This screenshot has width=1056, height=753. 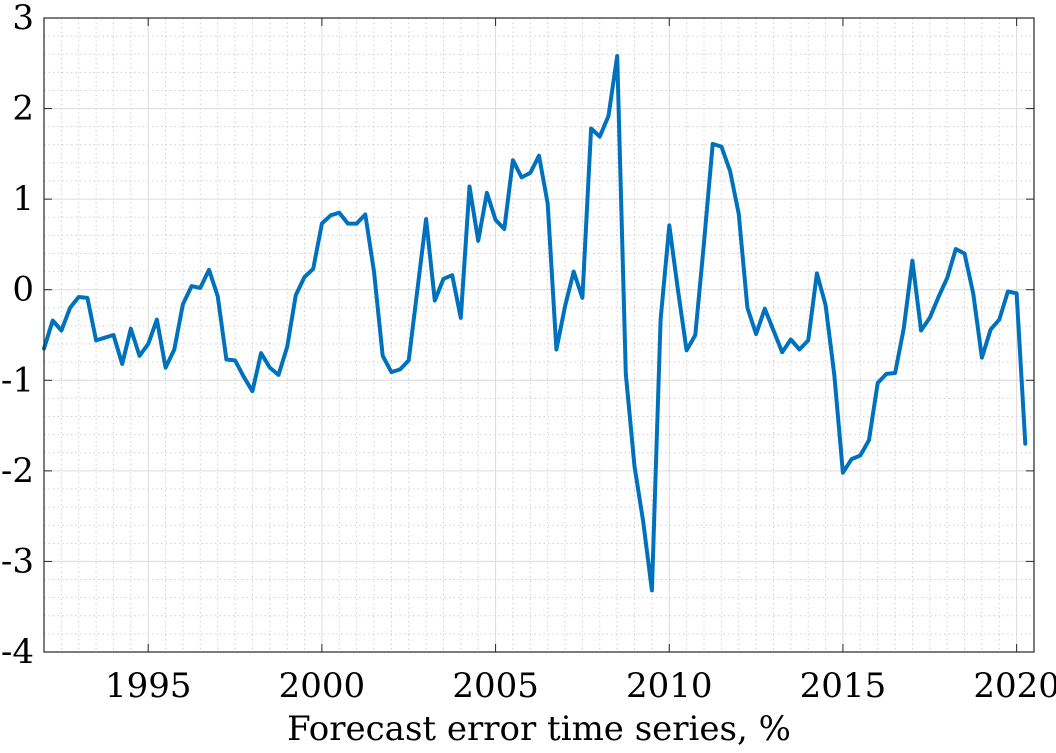 I want to click on x-axis-title: Forecast error time series, %, so click(x=539, y=729).